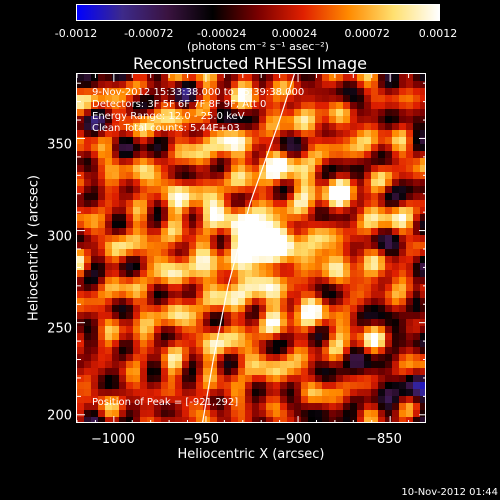 This screenshot has width=500, height=500. Describe the element at coordinates (34, 248) in the screenshot. I see `y-axis-label: Heliocentric Y (arcsec)` at that location.